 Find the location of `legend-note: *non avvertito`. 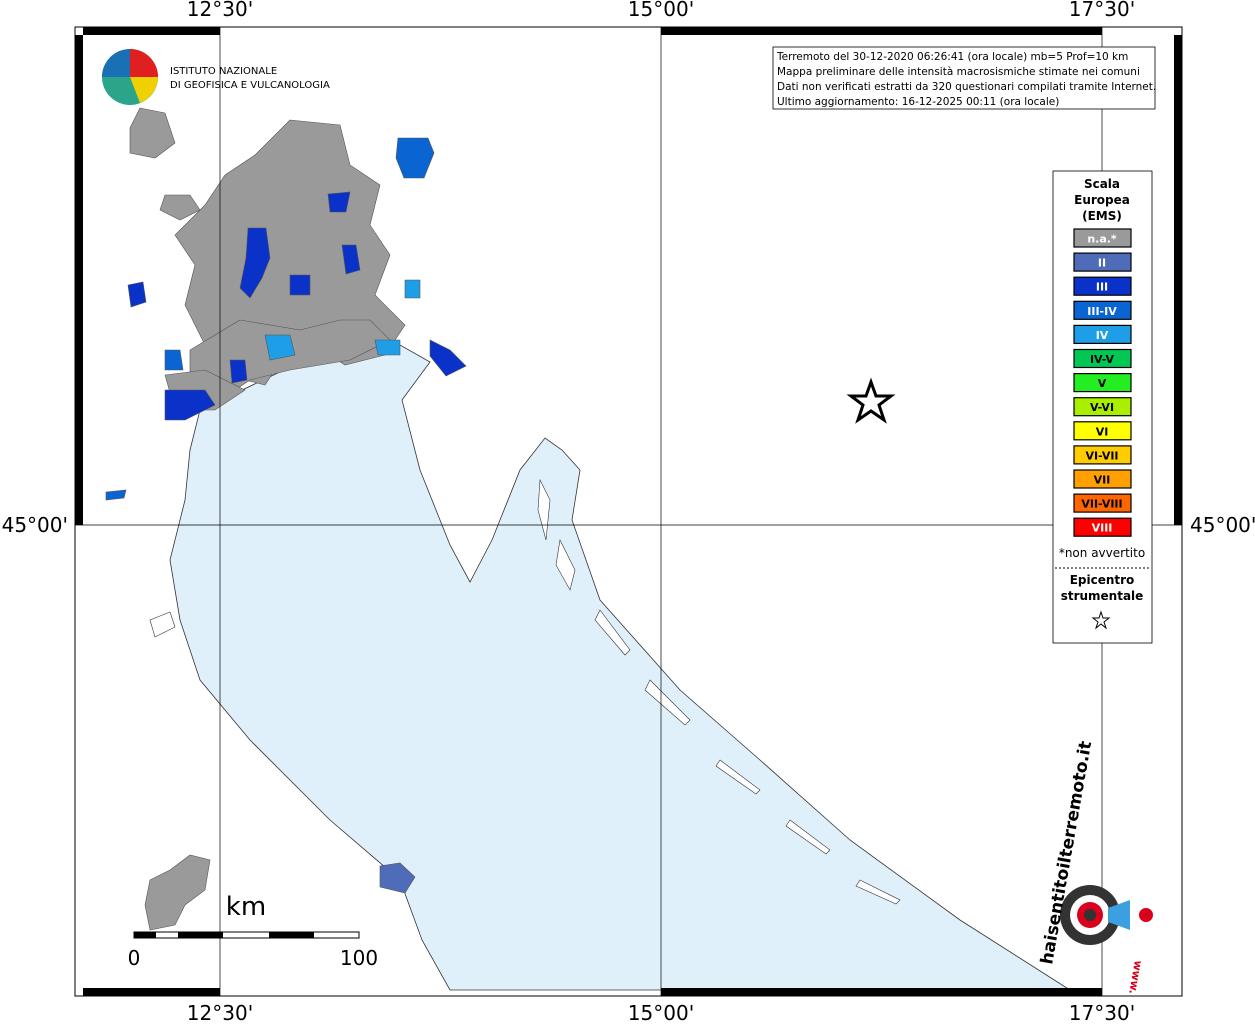

legend-note: *non avvertito is located at coordinates (1102, 553).